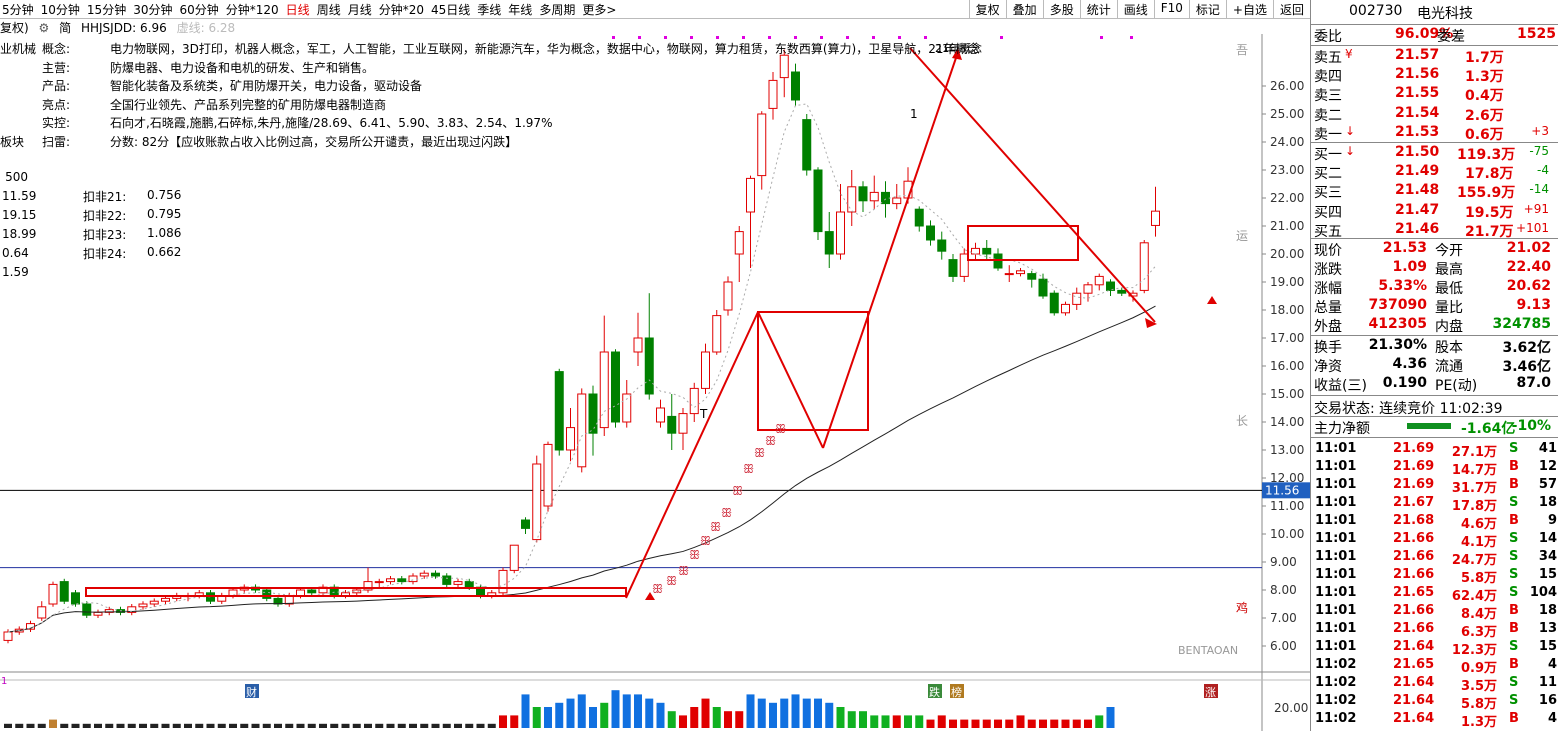 This screenshot has height=731, width=1558. I want to click on period-tab: 10分钟, so click(60, 10).